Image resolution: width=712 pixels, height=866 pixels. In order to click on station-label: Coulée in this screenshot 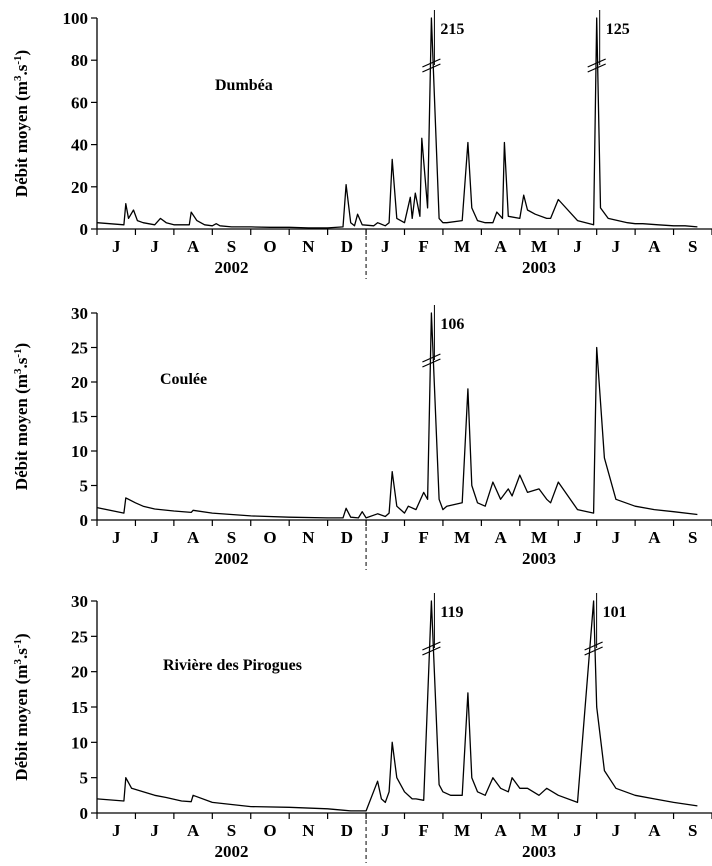, I will do `click(183, 379)`.